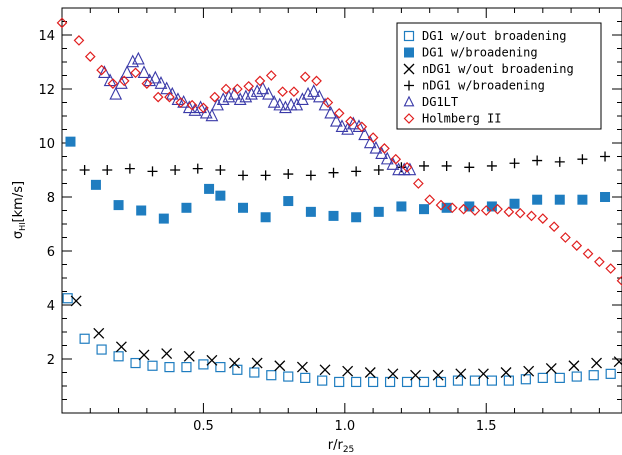 Image resolution: width=622 pixels, height=455 pixels. Describe the element at coordinates (480, 53) in the screenshot. I see `legend-entry: DG1 w/broadening` at that location.